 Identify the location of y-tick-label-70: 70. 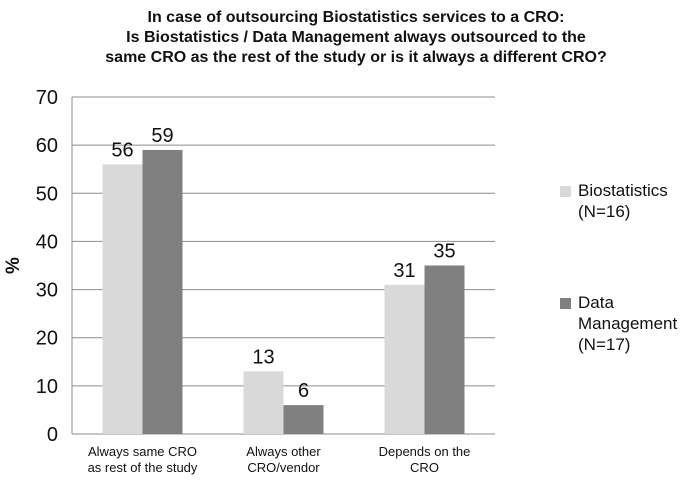
(47, 98).